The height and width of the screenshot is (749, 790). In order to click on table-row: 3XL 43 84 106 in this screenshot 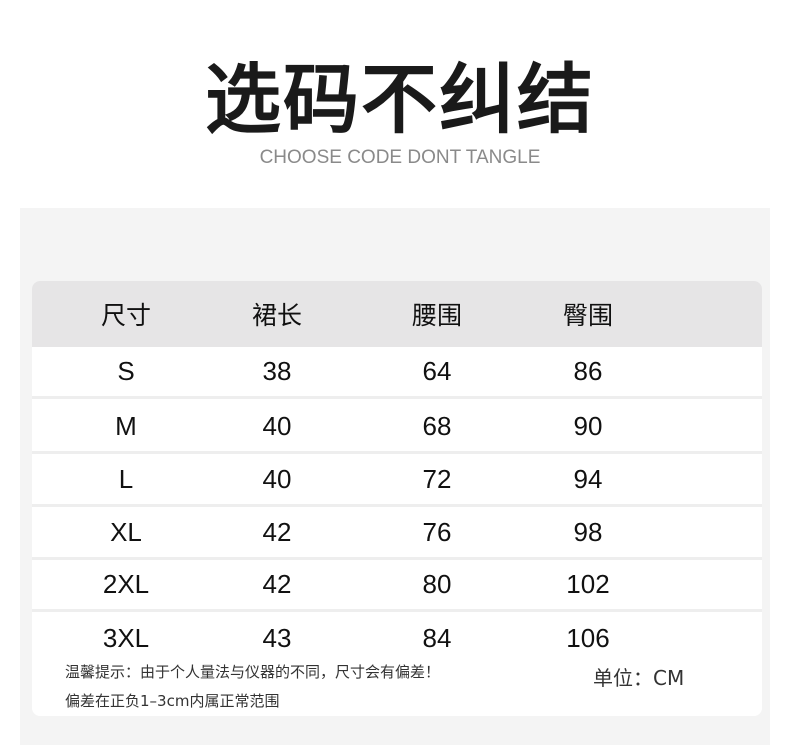, I will do `click(397, 638)`.